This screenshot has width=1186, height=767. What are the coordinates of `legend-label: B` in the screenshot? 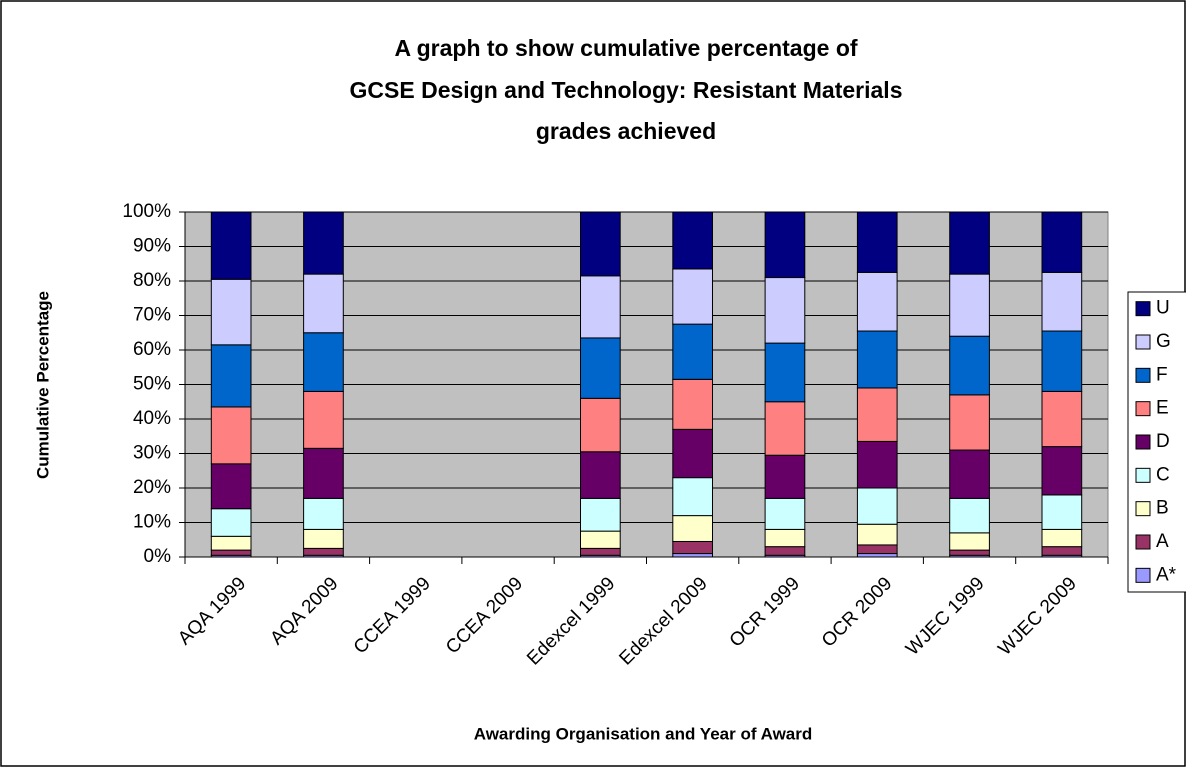 It's located at (1162, 508).